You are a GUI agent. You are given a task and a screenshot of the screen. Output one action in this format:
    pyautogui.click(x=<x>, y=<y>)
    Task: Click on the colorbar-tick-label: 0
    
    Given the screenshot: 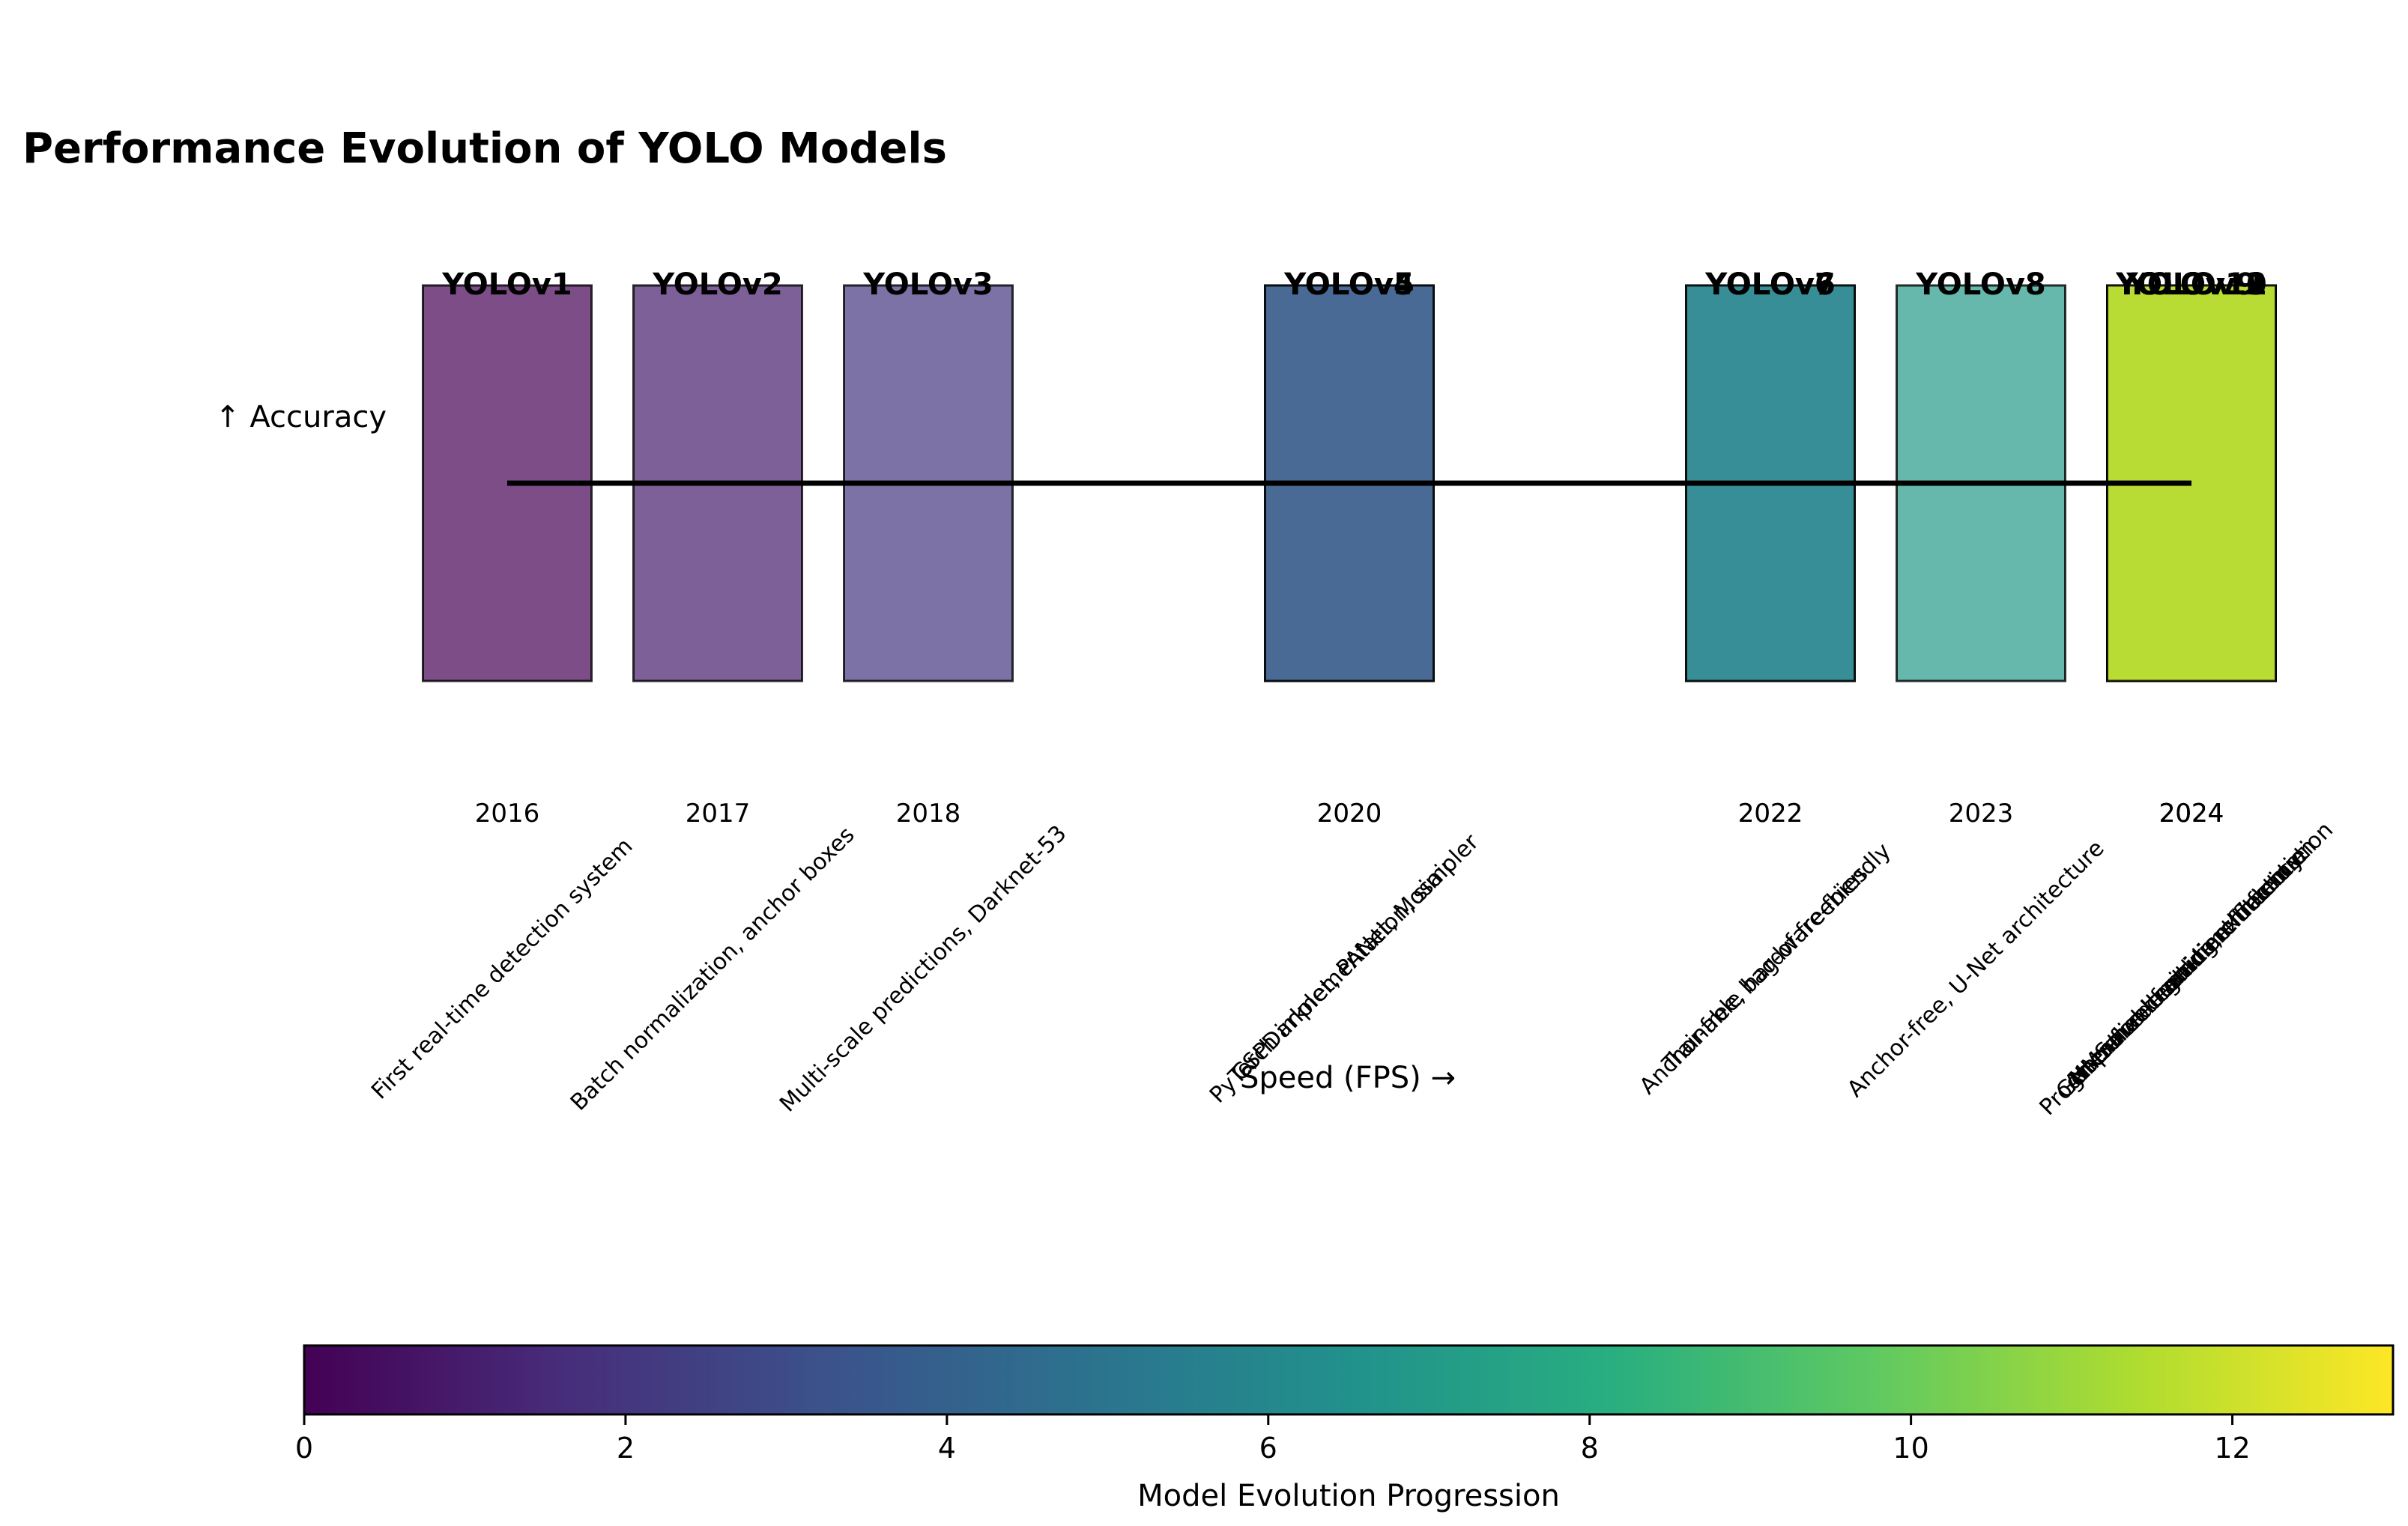 What is the action you would take?
    pyautogui.click(x=304, y=1449)
    